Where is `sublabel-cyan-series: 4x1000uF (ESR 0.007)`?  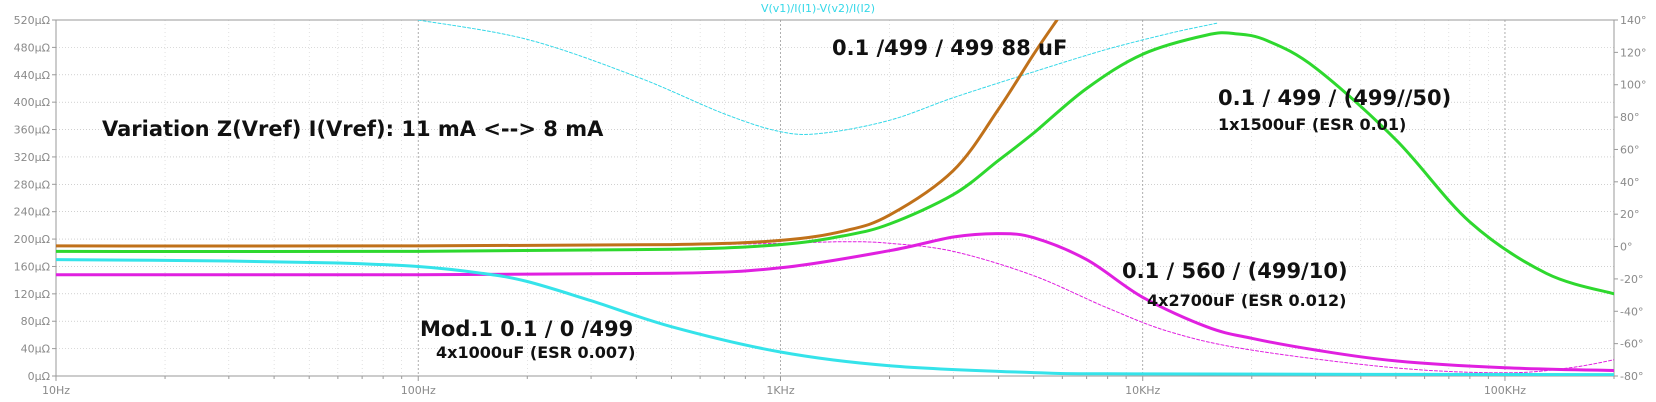 sublabel-cyan-series: 4x1000uF (ESR 0.007) is located at coordinates (535, 352).